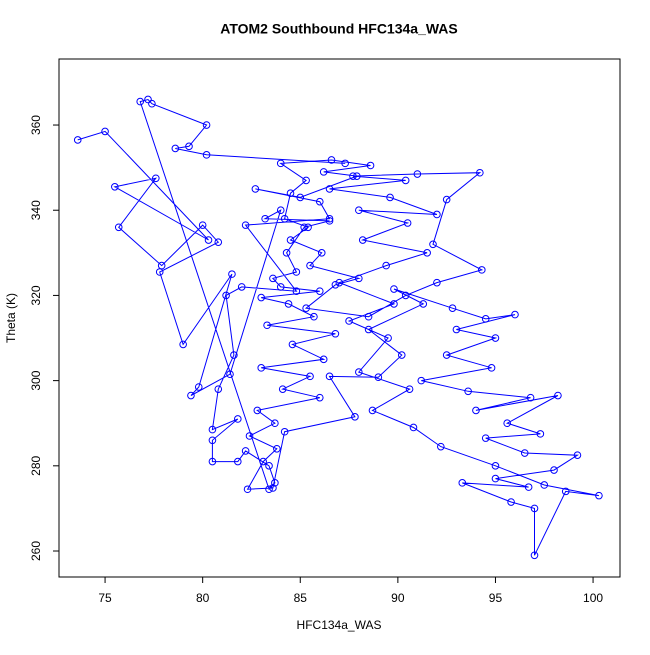 The width and height of the screenshot is (650, 655). Describe the element at coordinates (36, 551) in the screenshot. I see `y-tick-label: 260` at that location.